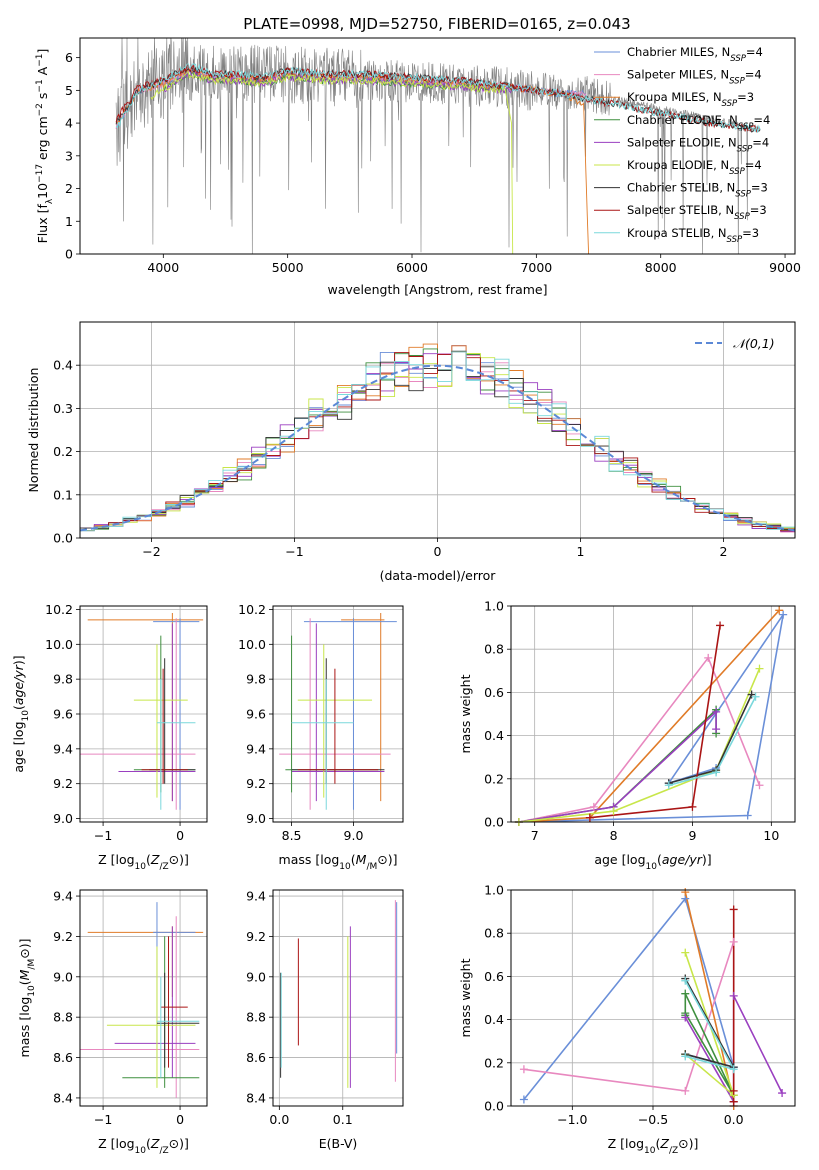  I want to click on y-tick-label: 8.4, so click(256, 1097).